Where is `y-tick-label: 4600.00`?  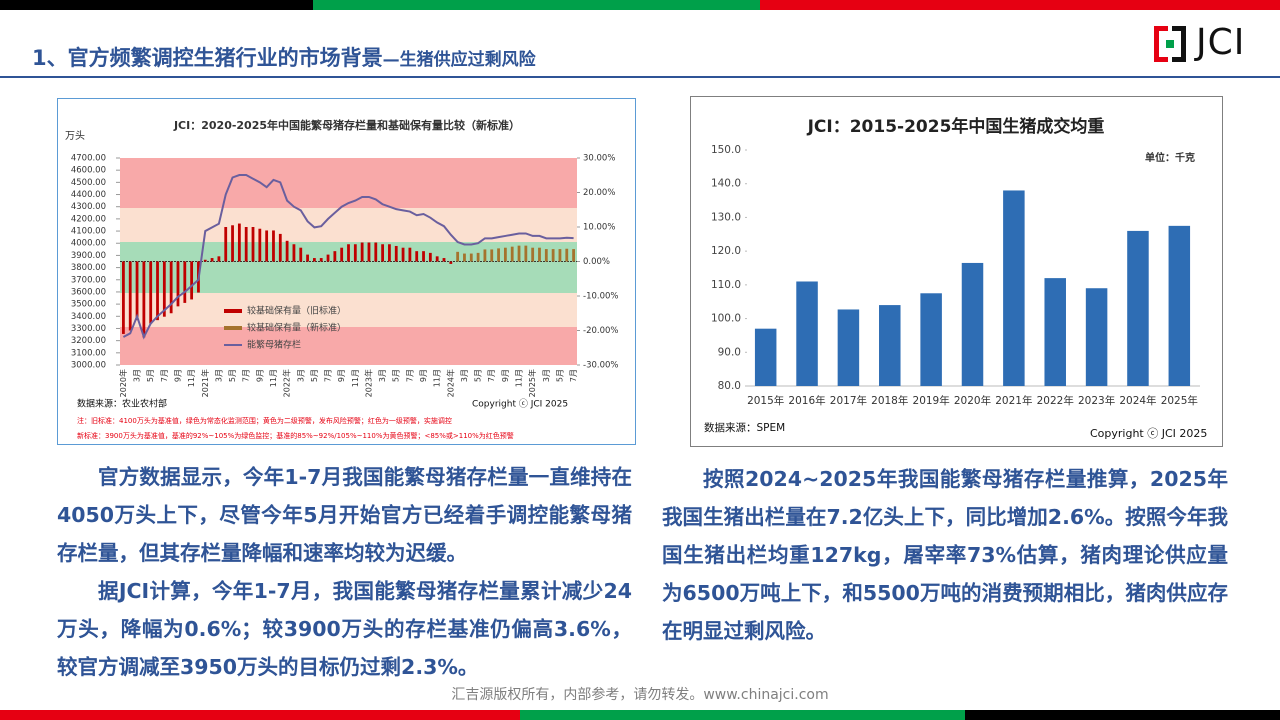 y-tick-label: 4600.00 is located at coordinates (88, 171).